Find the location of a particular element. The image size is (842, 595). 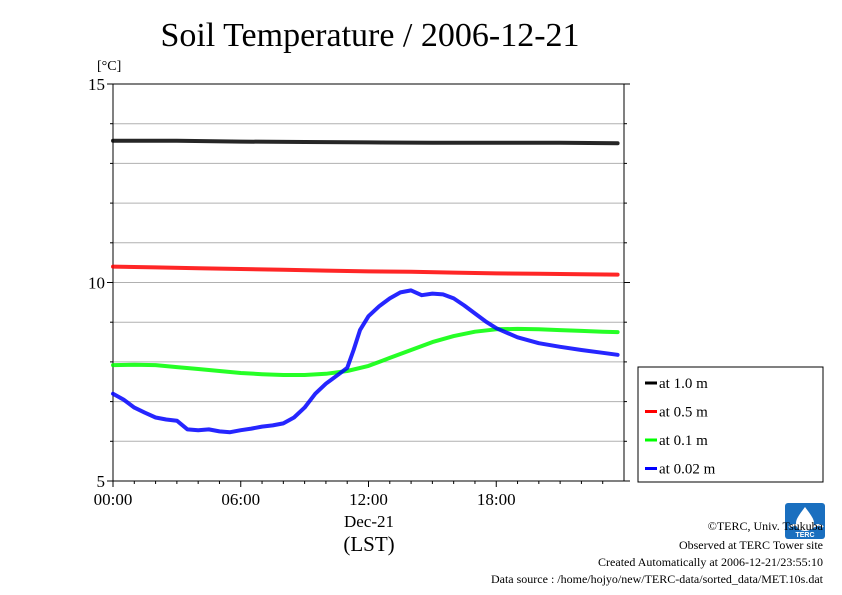

chart-title: Soil Temperature / 2006-12-21 is located at coordinates (369, 35).